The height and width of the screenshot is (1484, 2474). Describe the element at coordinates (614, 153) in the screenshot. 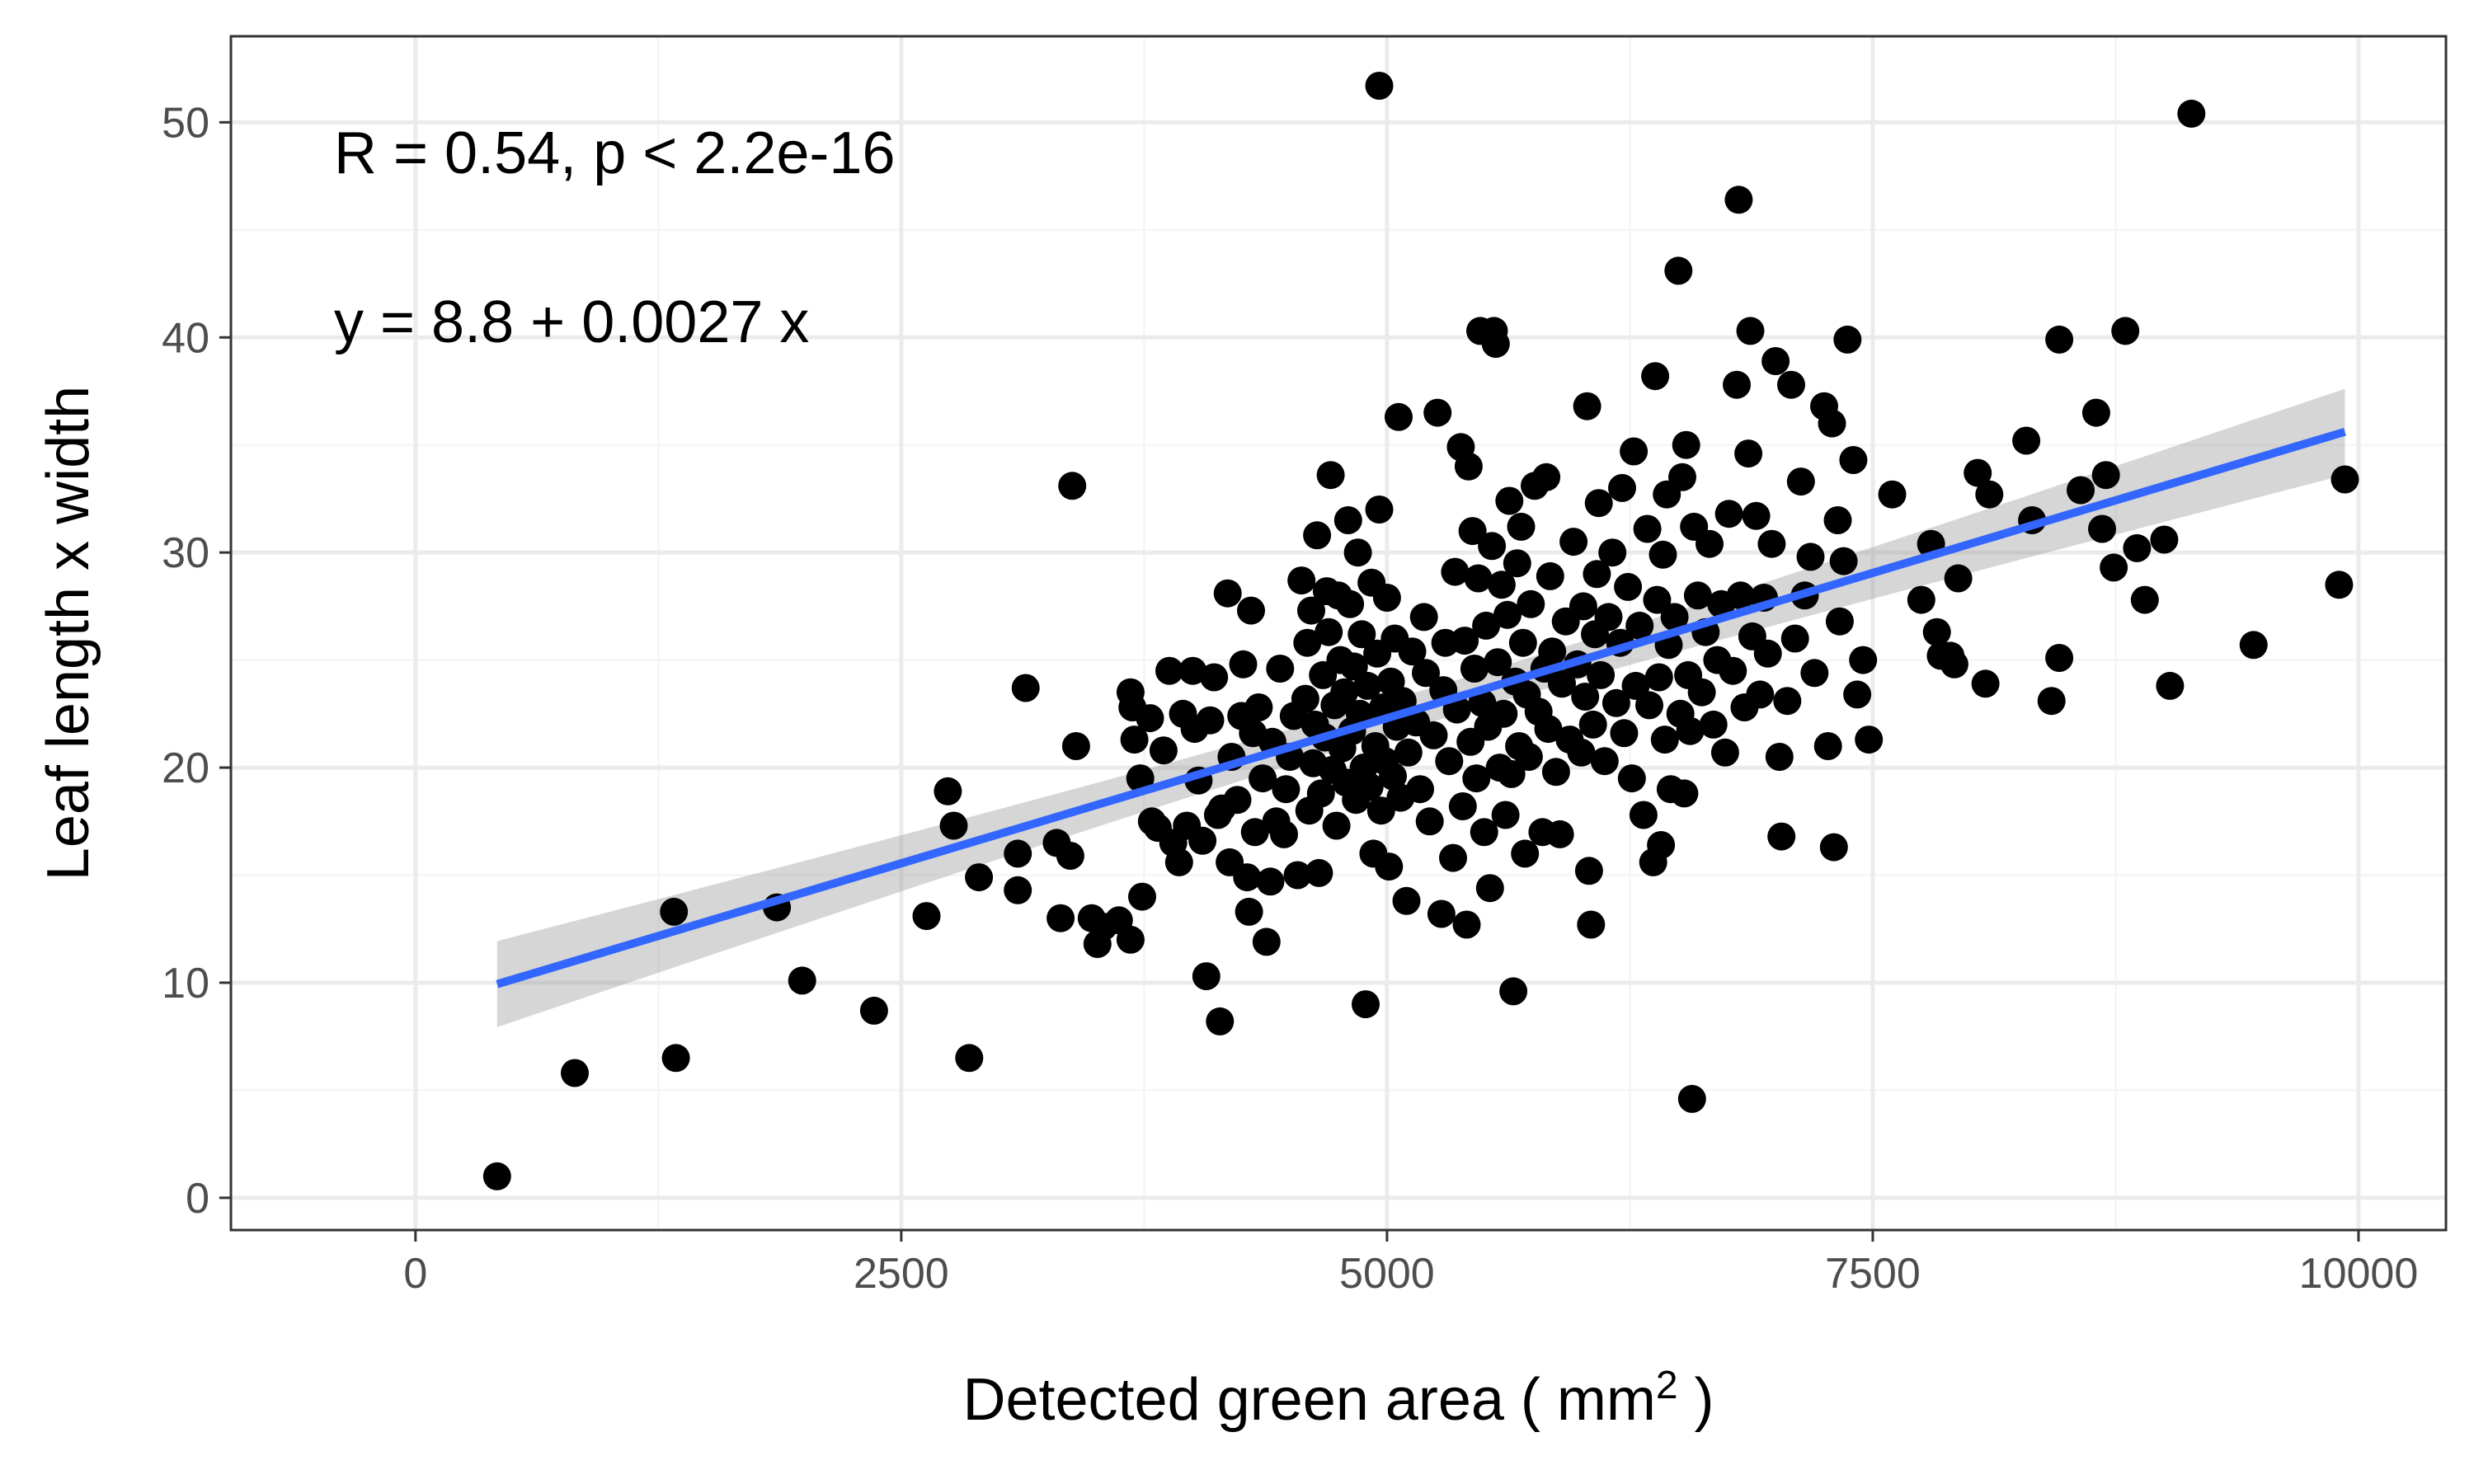

I see `correlation-annotation: R = 0.54, p < 2.2e-16` at that location.